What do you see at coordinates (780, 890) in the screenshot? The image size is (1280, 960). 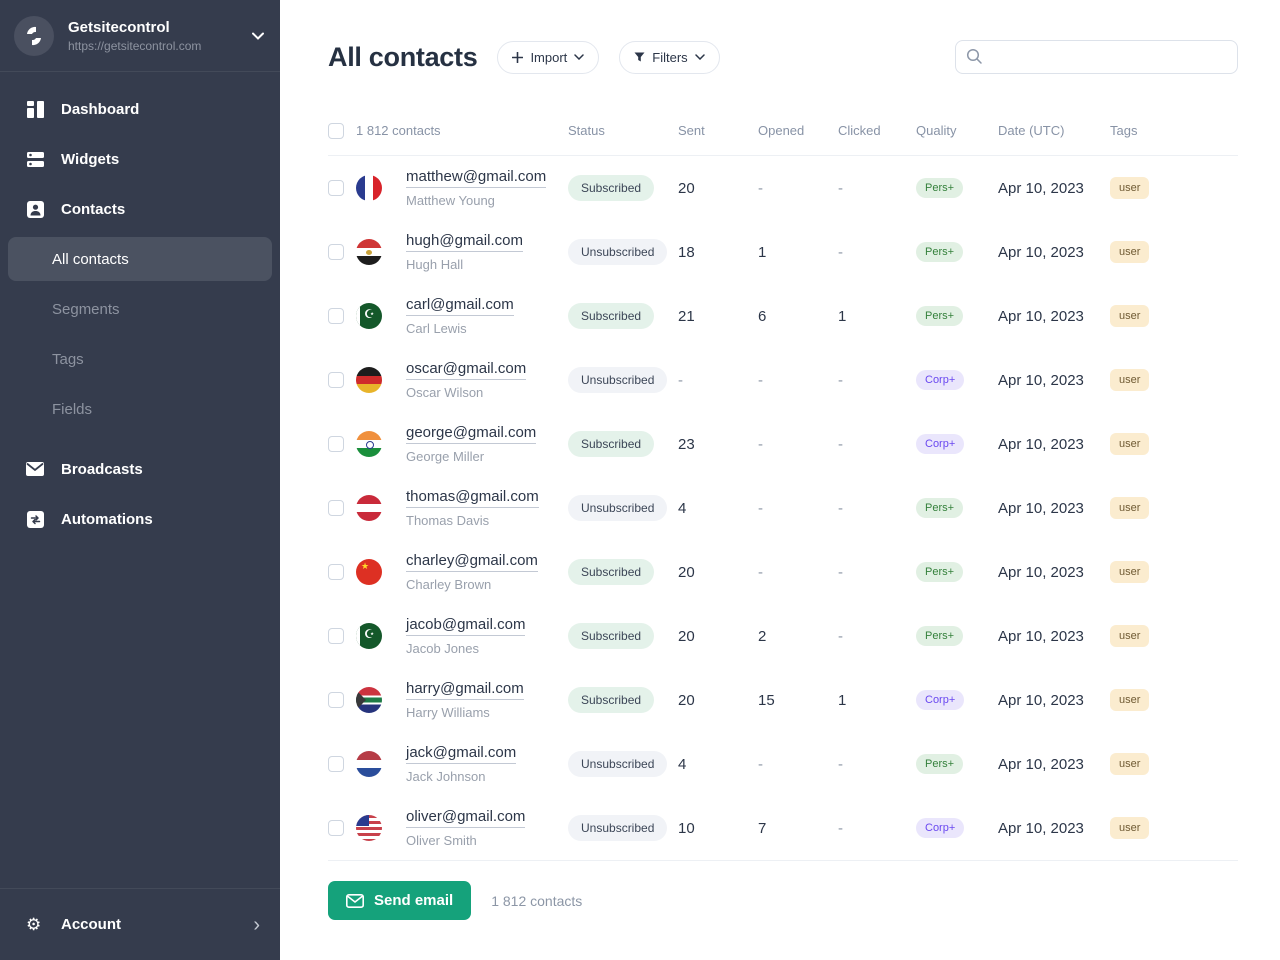 I see `action-footer: Send email 1 812 contacts` at bounding box center [780, 890].